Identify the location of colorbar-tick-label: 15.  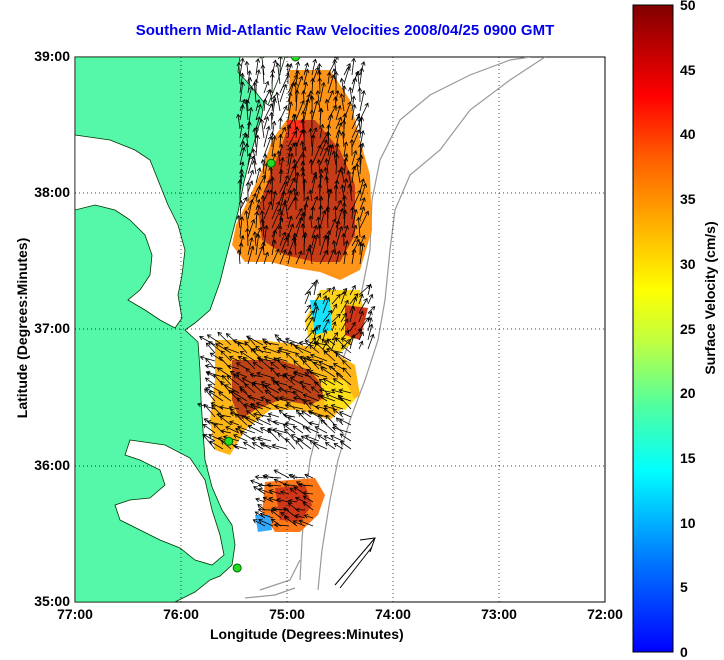
(688, 458).